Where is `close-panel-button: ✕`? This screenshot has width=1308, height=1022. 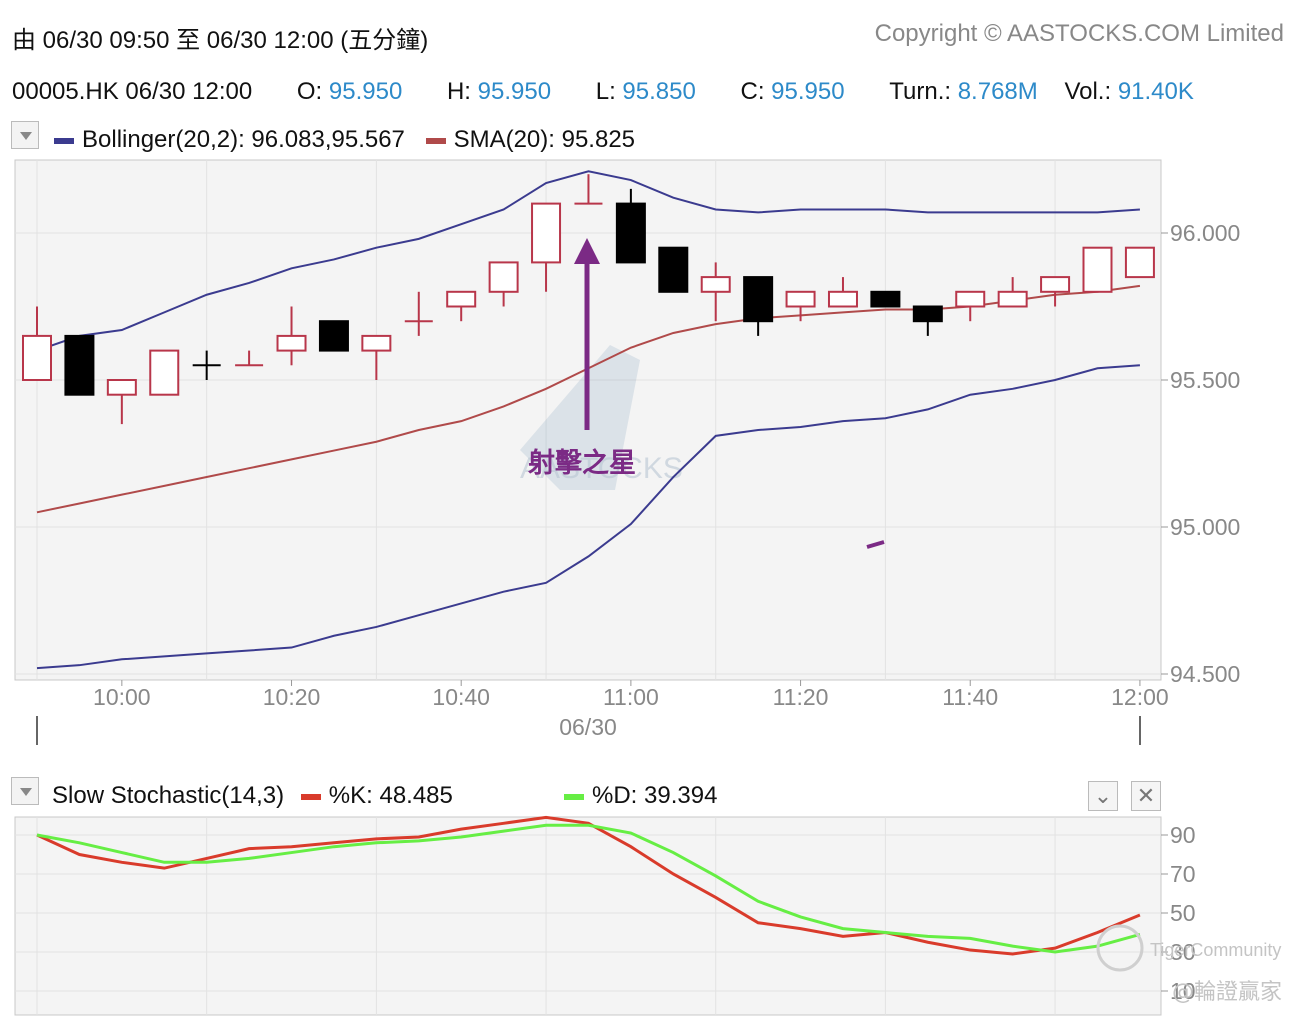
close-panel-button: ✕ is located at coordinates (1146, 796).